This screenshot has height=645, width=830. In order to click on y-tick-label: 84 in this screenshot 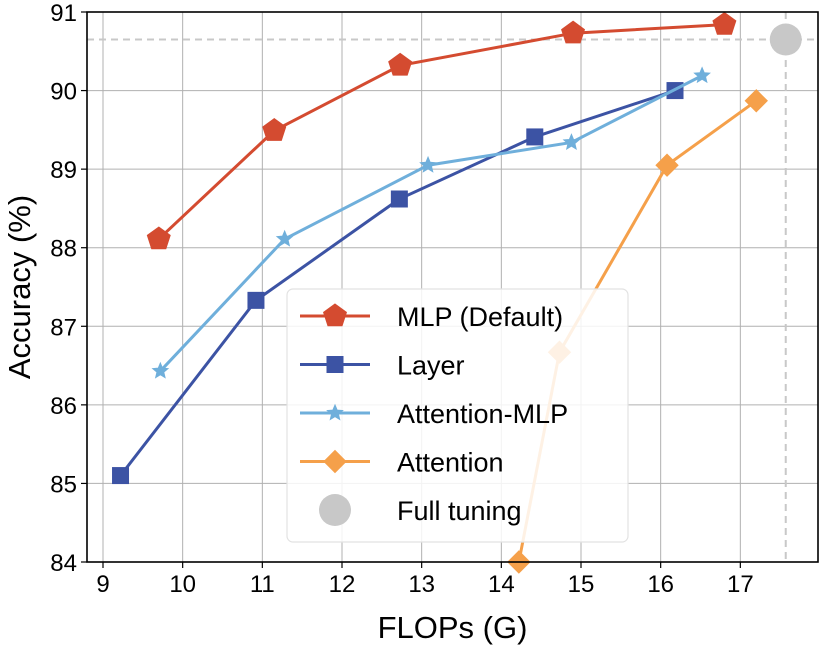, I will do `click(63, 563)`.